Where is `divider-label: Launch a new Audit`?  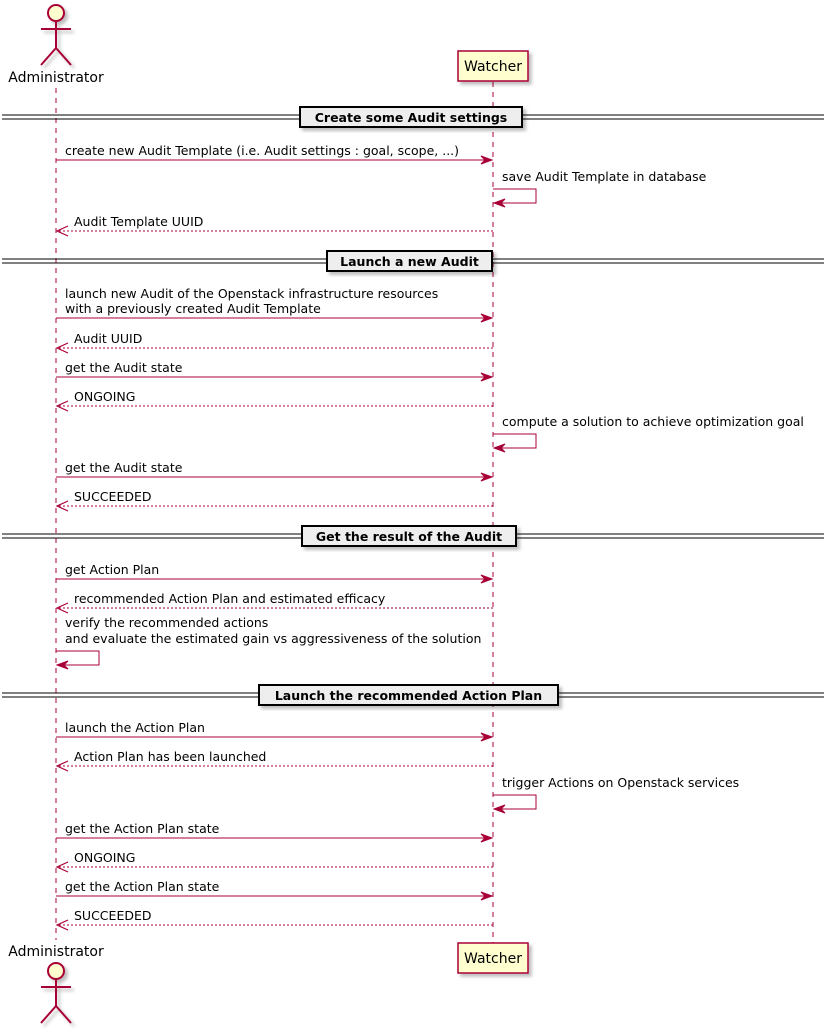 divider-label: Launch a new Audit is located at coordinates (409, 261).